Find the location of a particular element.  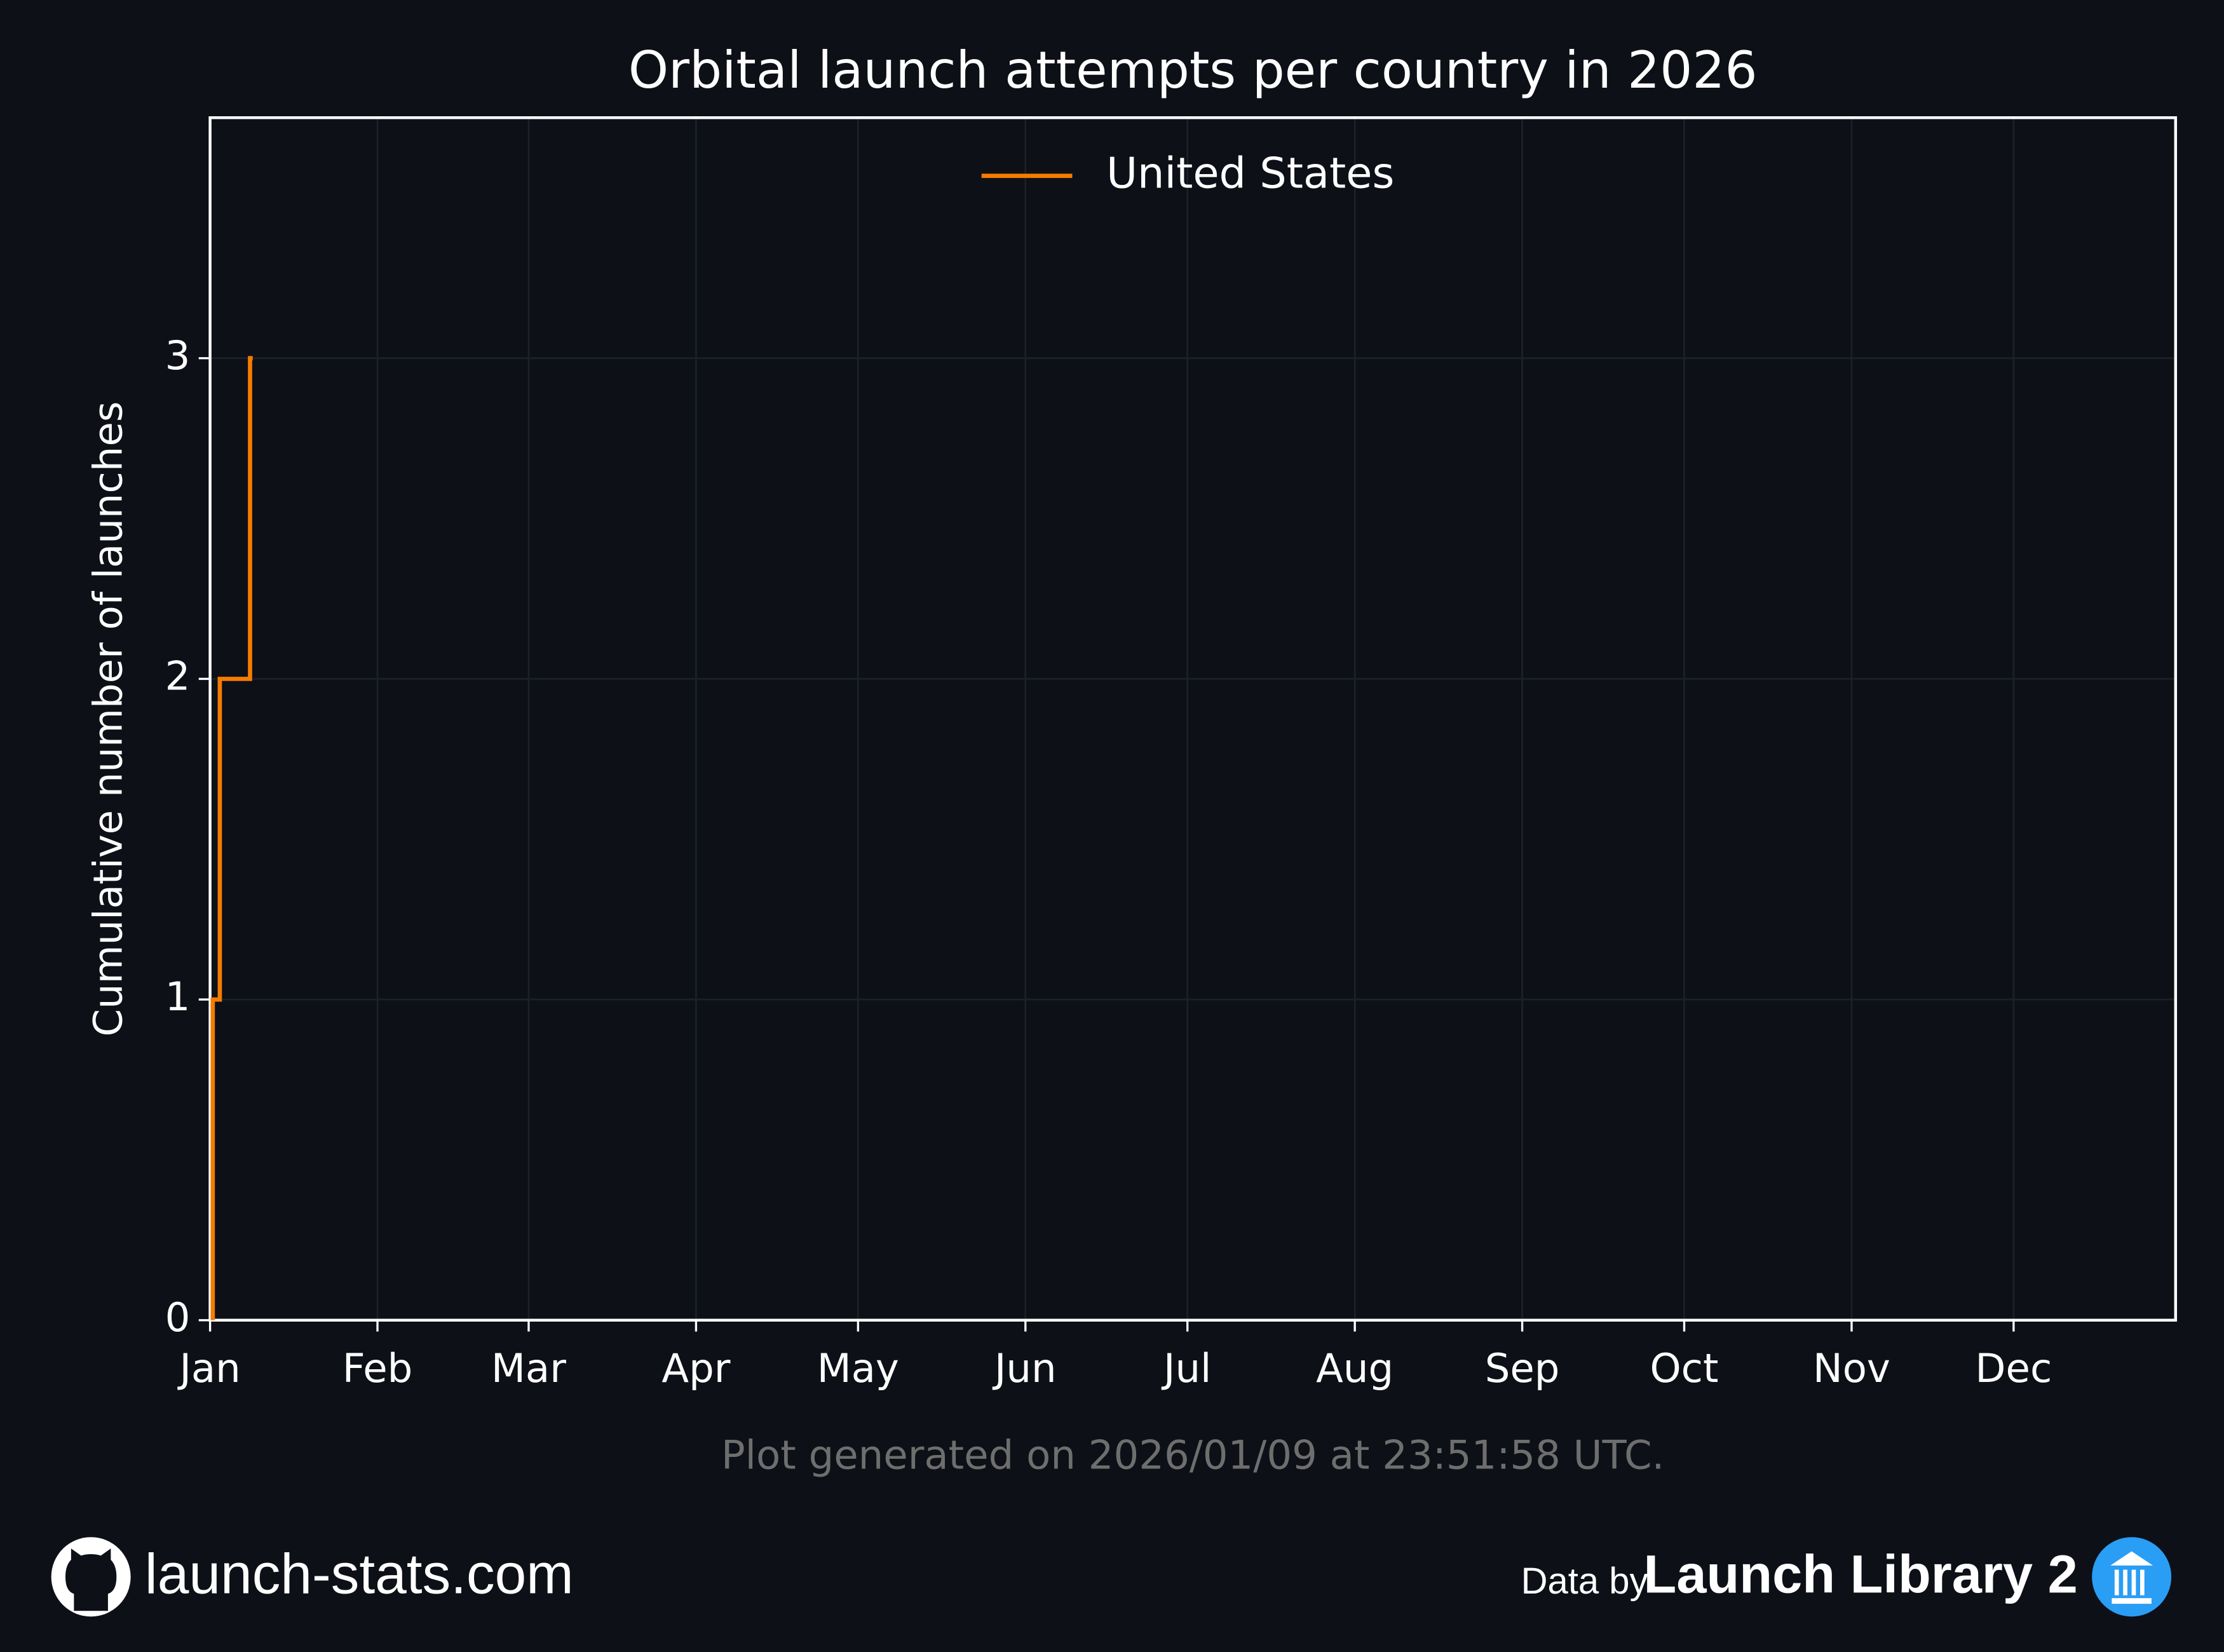

x-tick-label: Apr is located at coordinates (695, 1368).